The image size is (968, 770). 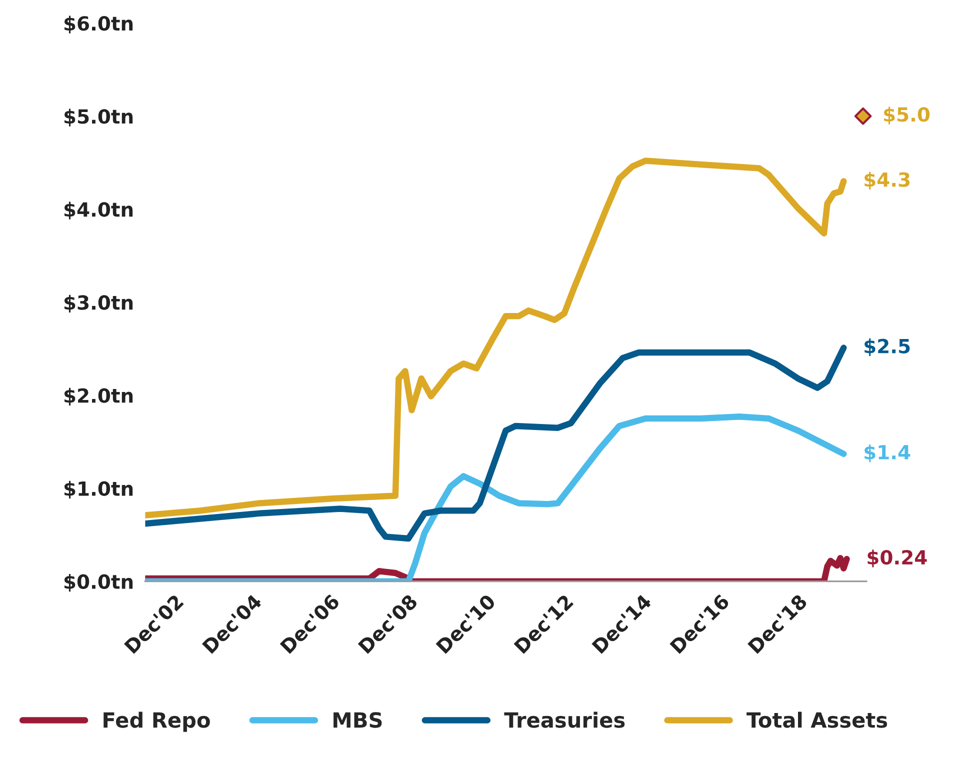 What do you see at coordinates (98, 489) in the screenshot?
I see `y-tick-label: $1.0tn` at bounding box center [98, 489].